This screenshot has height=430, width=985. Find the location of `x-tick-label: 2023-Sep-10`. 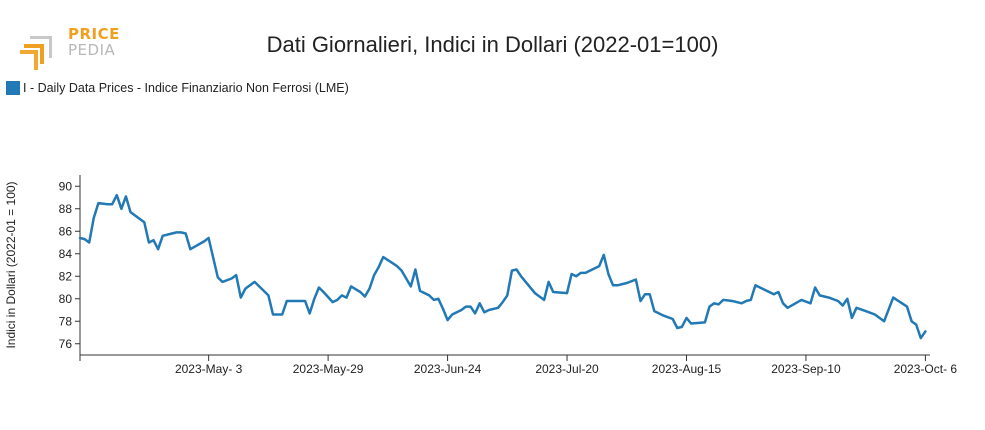

x-tick-label: 2023-Sep-10 is located at coordinates (806, 369).